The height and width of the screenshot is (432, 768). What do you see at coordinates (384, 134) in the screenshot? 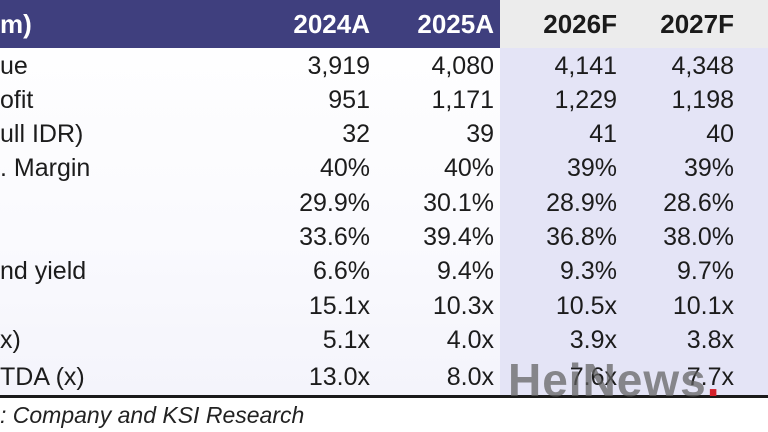
I see `table-row: ull IDR) 32 39 41 40` at bounding box center [384, 134].